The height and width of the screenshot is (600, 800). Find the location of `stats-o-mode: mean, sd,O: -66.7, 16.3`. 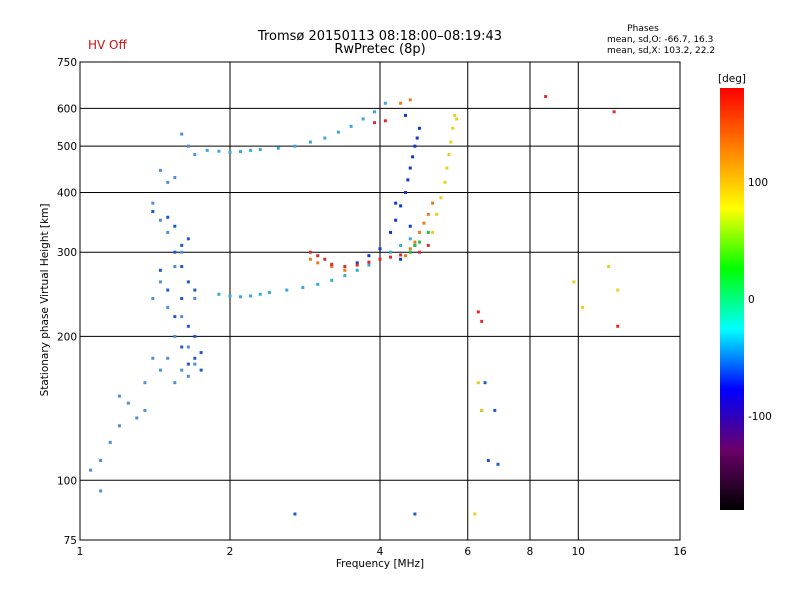

stats-o-mode: mean, sd,O: -66.7, 16.3 is located at coordinates (660, 40).